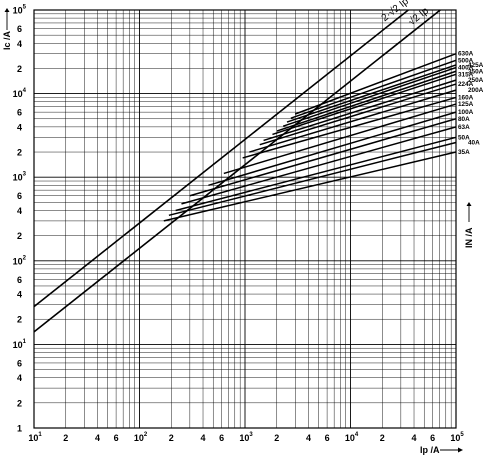 Image resolution: width=489 pixels, height=458 pixels. Describe the element at coordinates (466, 84) in the screenshot. I see `series-label: 224A` at that location.